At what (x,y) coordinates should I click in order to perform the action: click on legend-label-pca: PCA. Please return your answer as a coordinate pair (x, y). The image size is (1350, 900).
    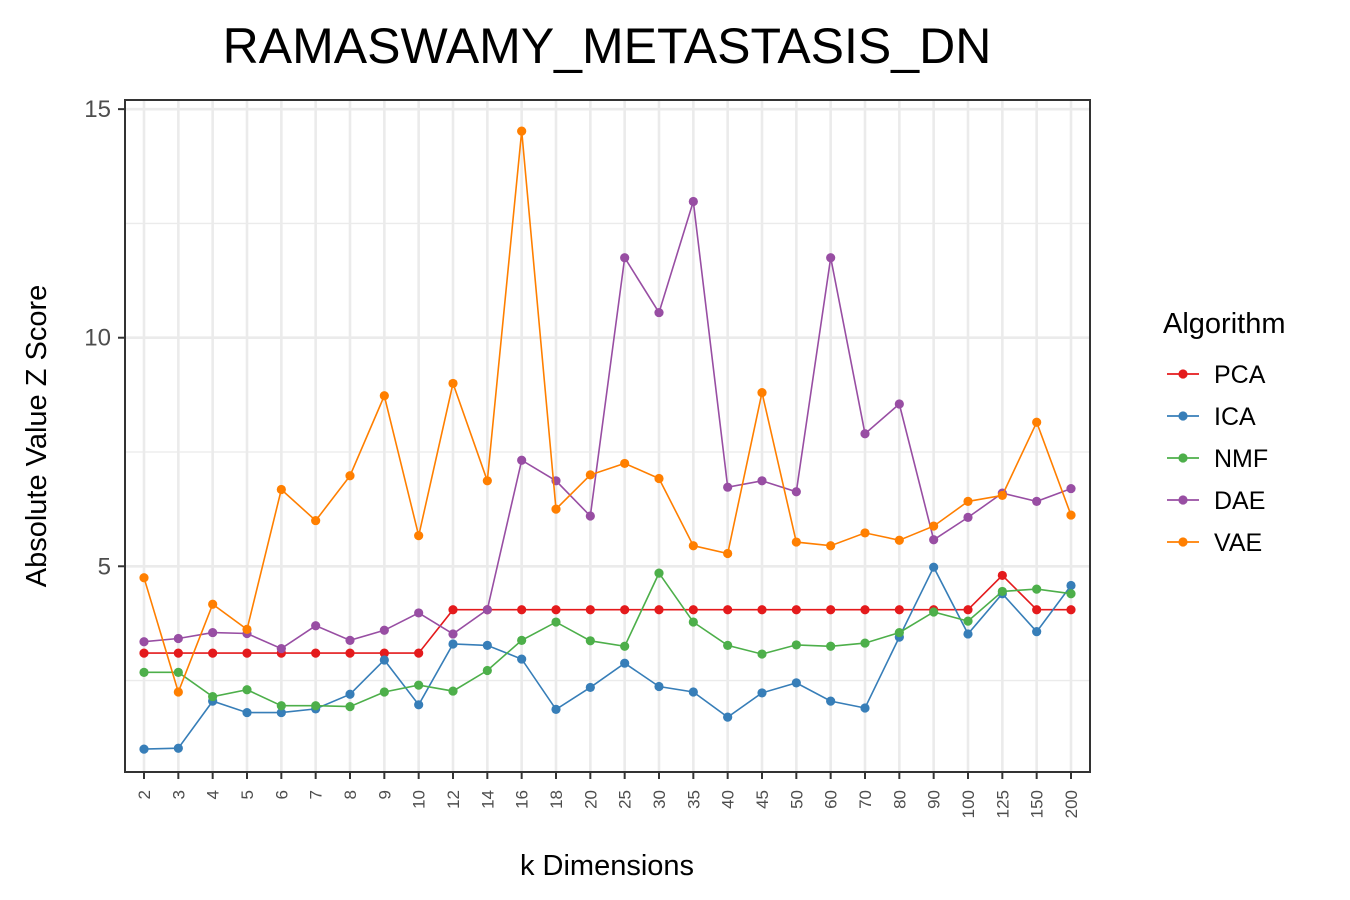
    Looking at the image, I should click on (1240, 375).